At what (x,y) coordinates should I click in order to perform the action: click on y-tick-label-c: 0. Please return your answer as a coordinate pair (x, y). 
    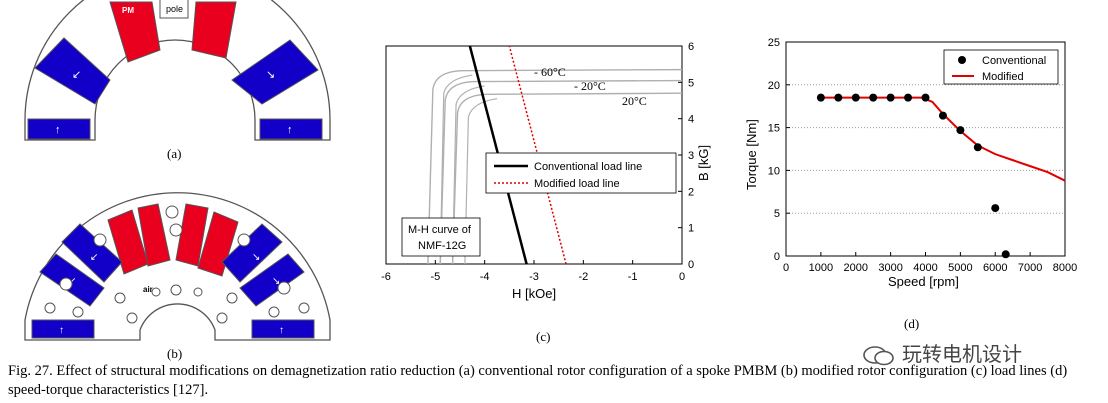
    Looking at the image, I should click on (691, 265).